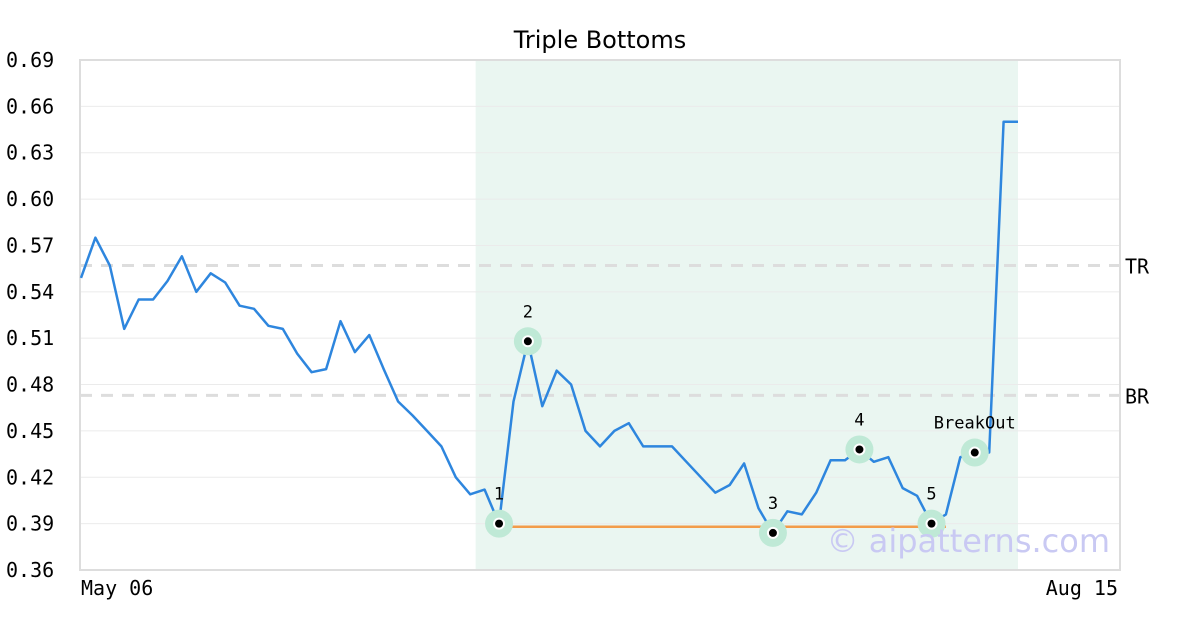  Describe the element at coordinates (30, 385) in the screenshot. I see `y-tick-label: 0.48` at that location.